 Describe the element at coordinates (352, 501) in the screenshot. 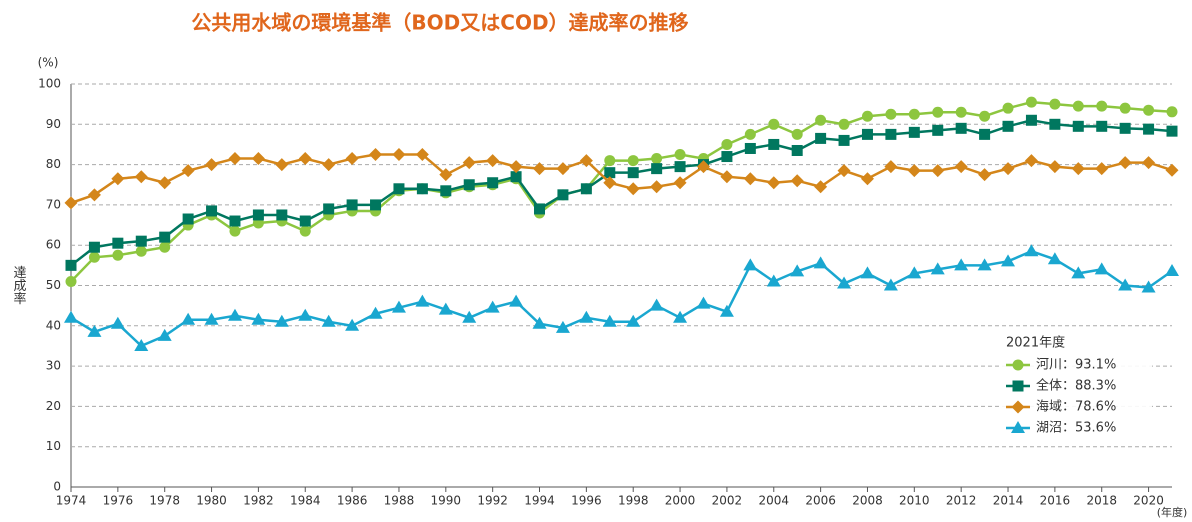

I see `x-tick-label: 1986` at that location.